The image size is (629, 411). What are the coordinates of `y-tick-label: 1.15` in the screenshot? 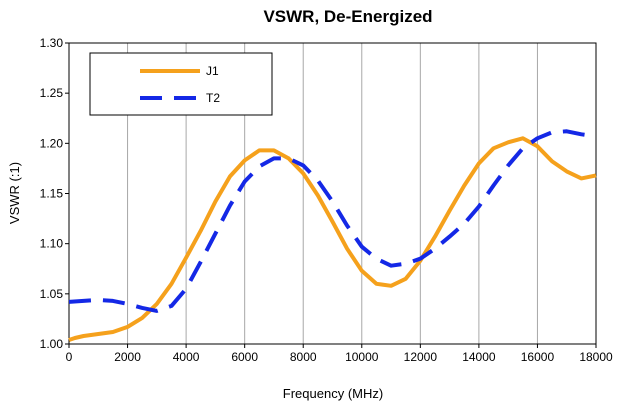 It's located at (52, 194).